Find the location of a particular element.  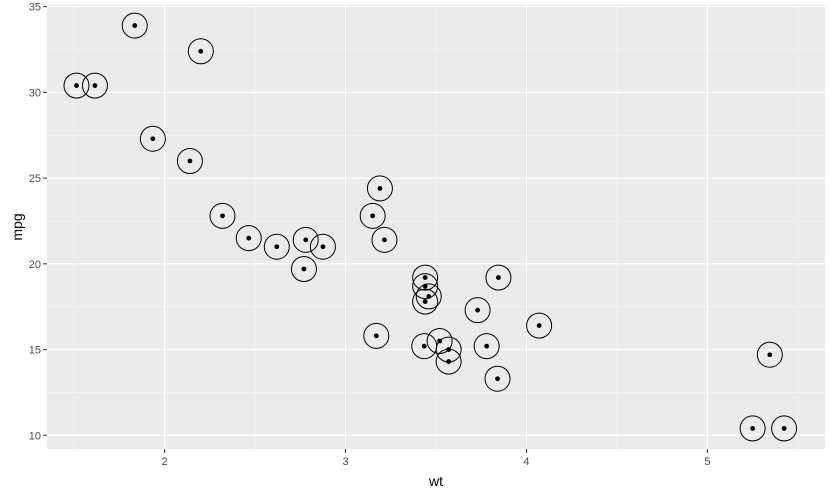

y-axis-title: mpg is located at coordinates (17, 226).